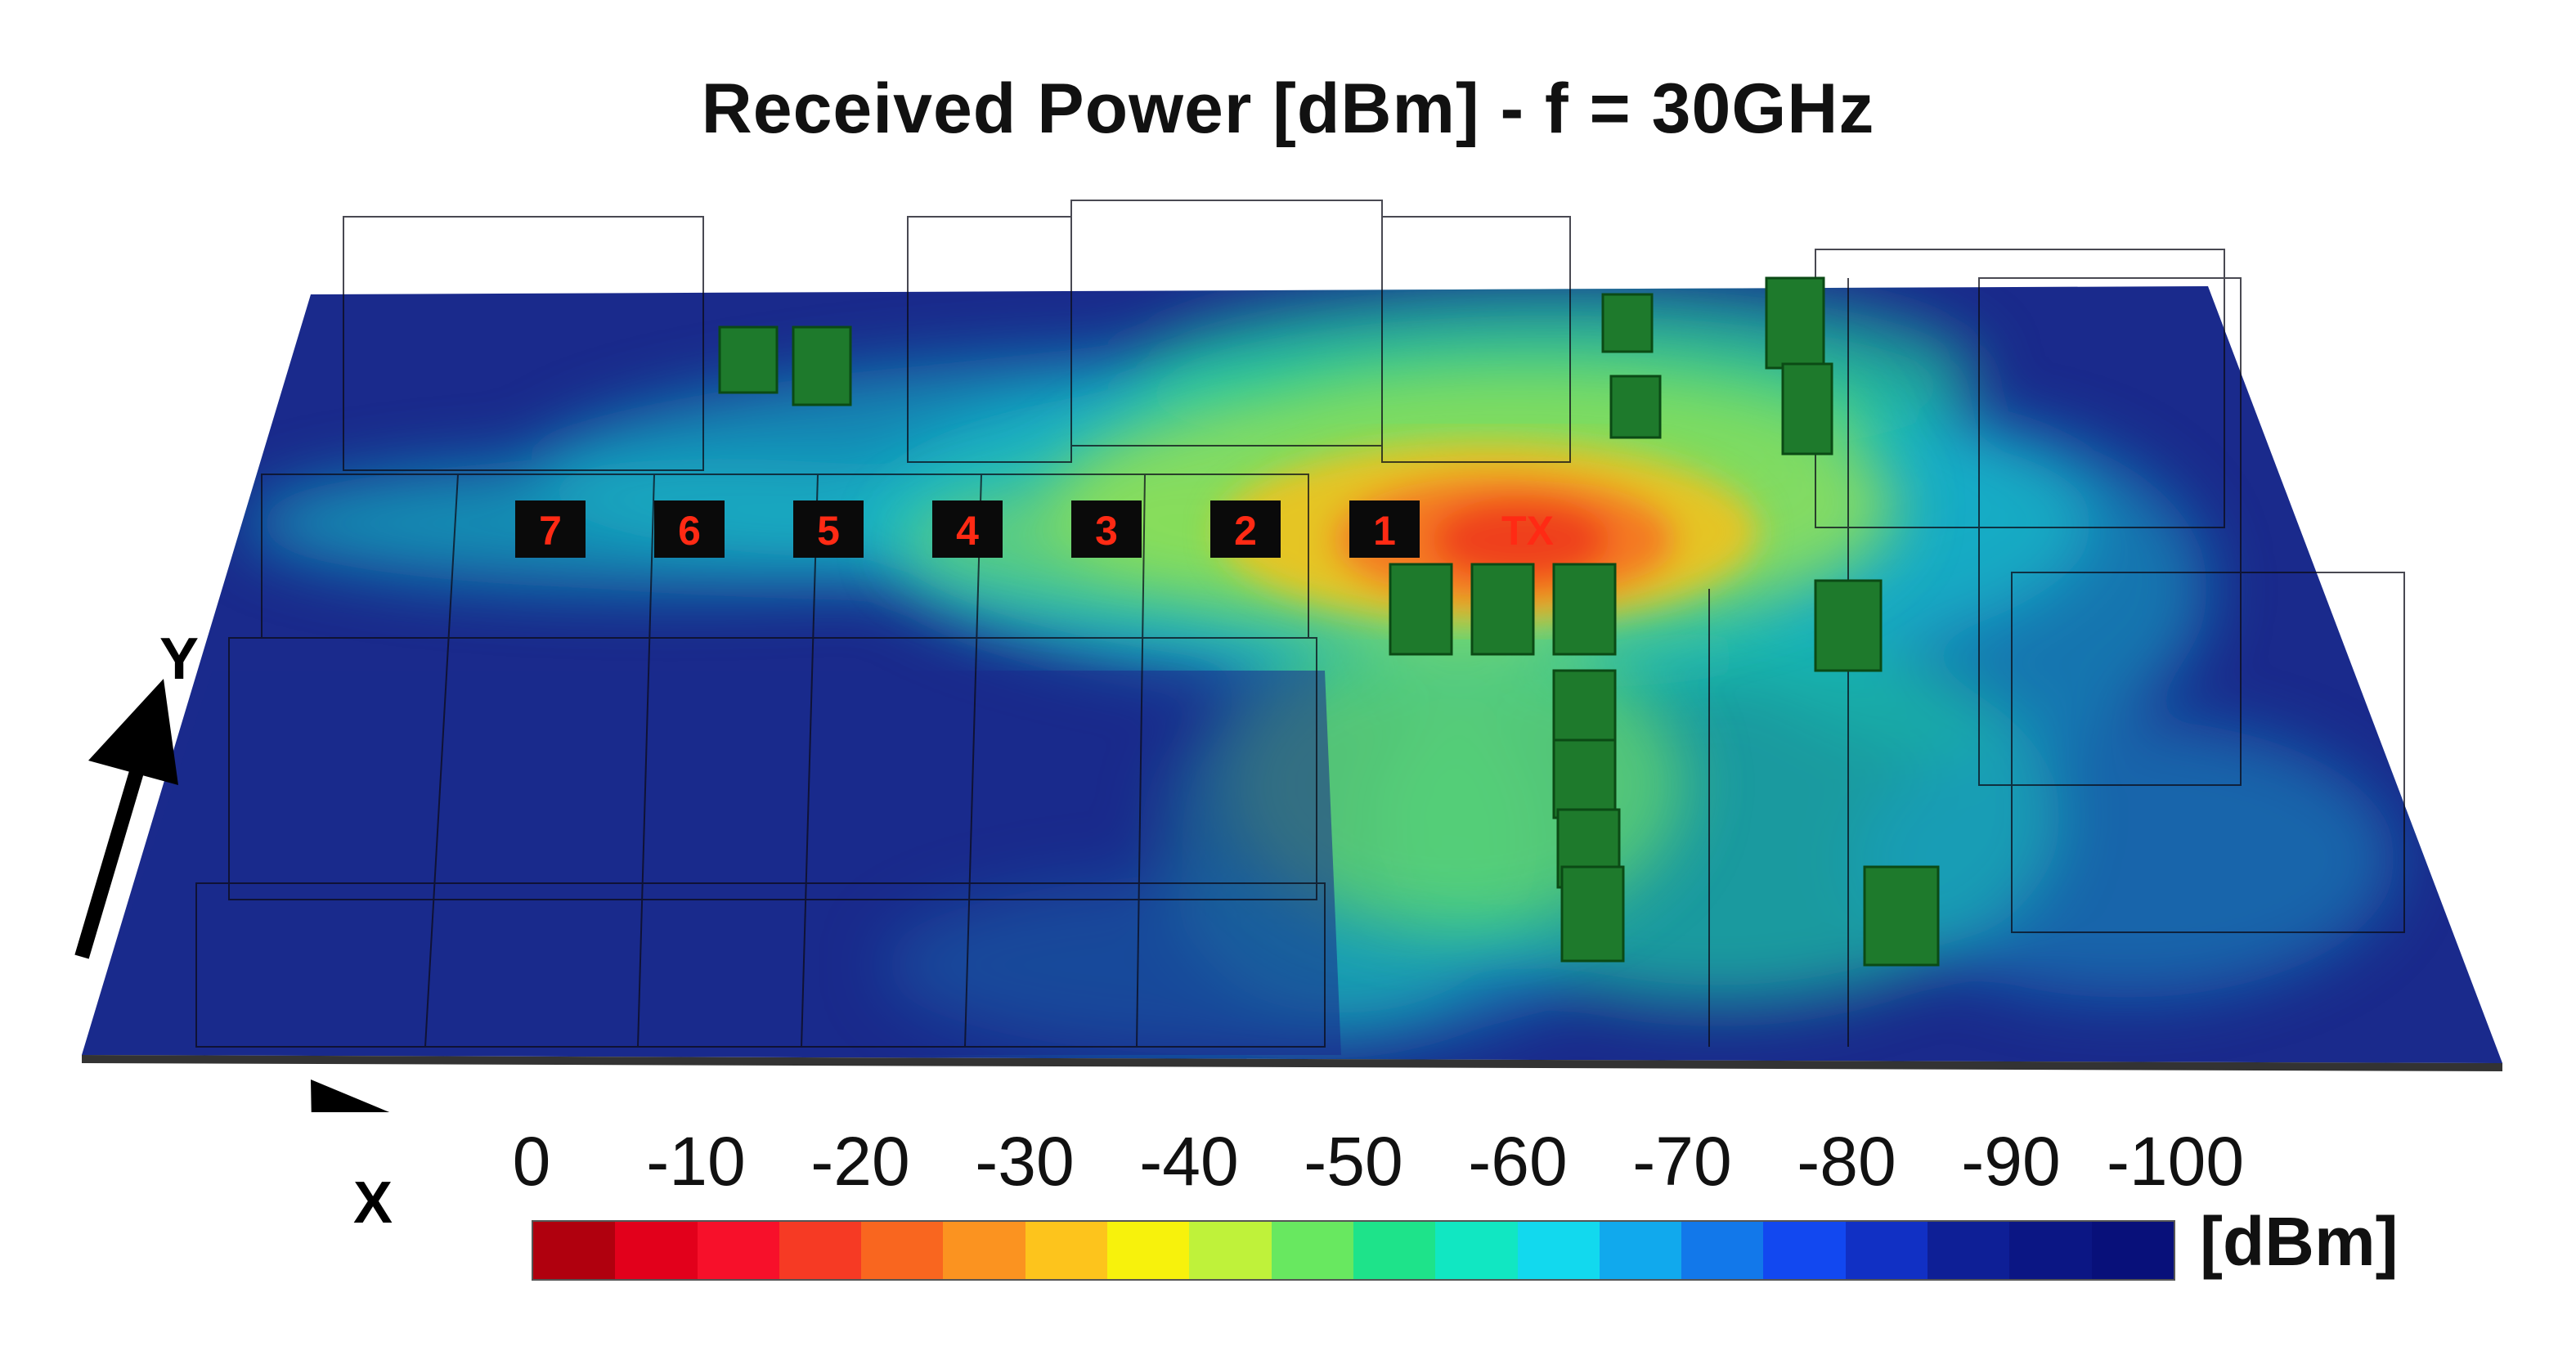 The height and width of the screenshot is (1351, 2576). Describe the element at coordinates (2299, 1241) in the screenshot. I see `colorbar-unit: [dBm]` at that location.